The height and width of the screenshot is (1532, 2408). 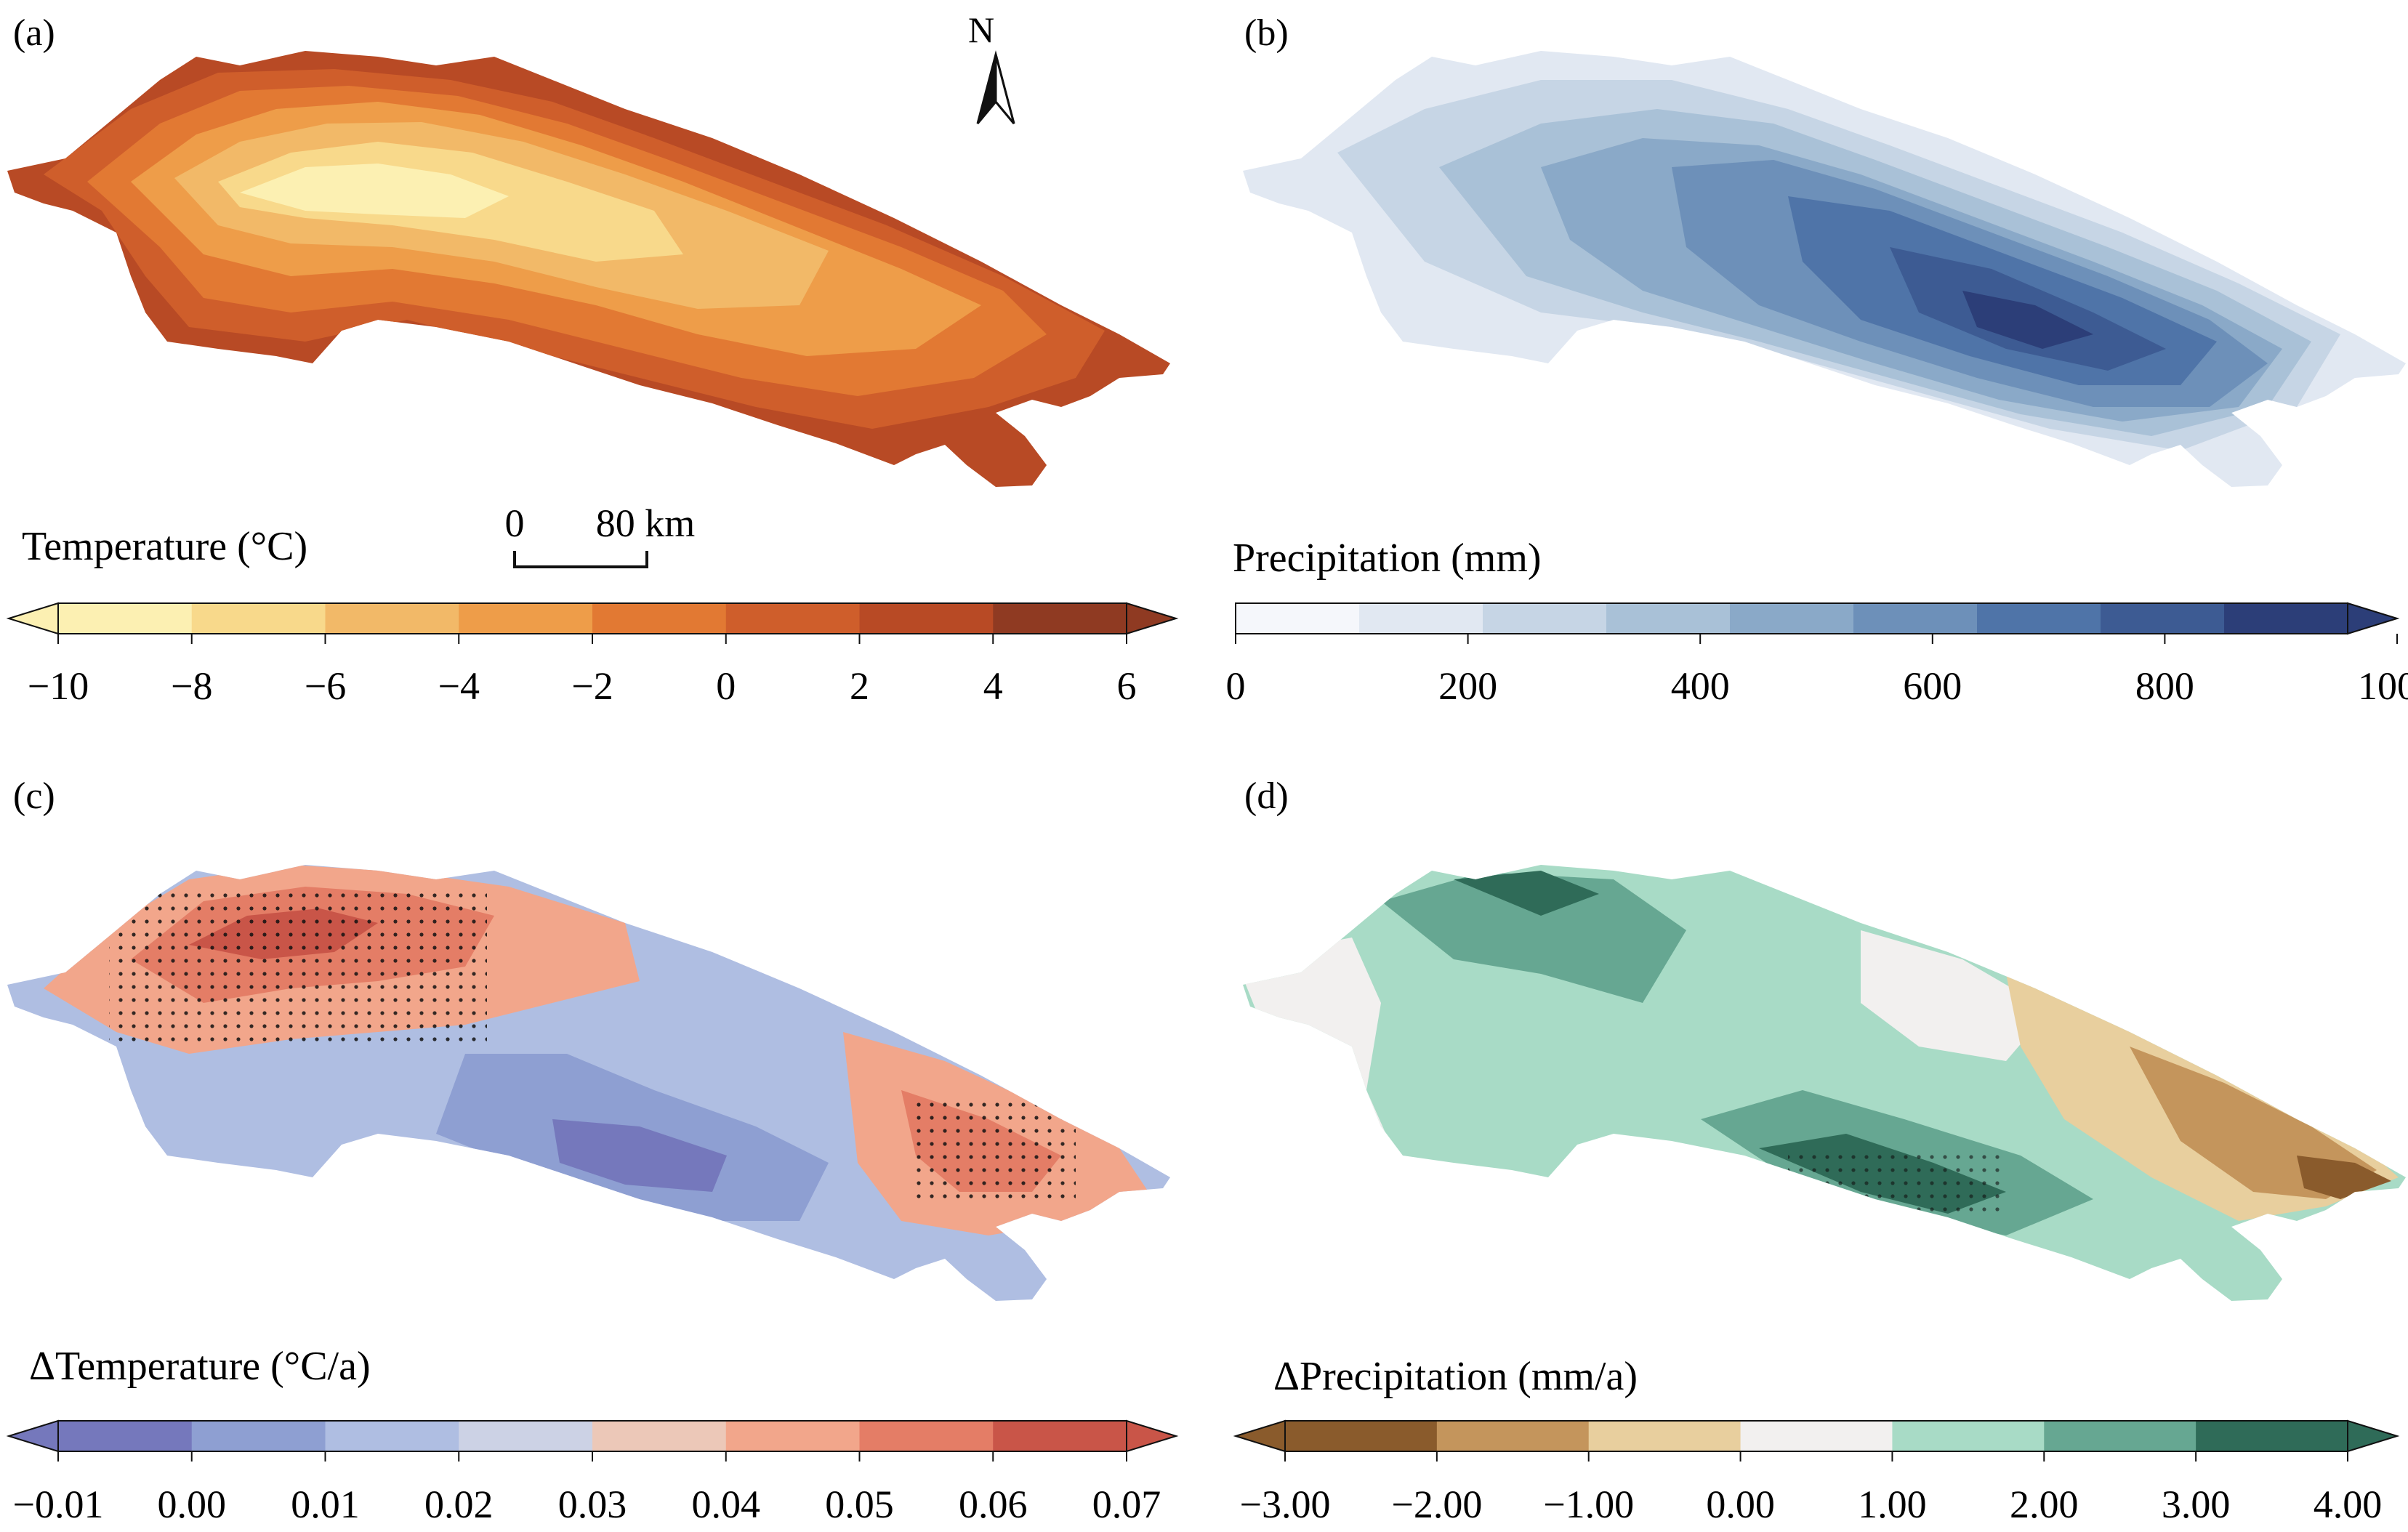 I want to click on colorbar-tick-label: −1.00, so click(x=1588, y=1505).